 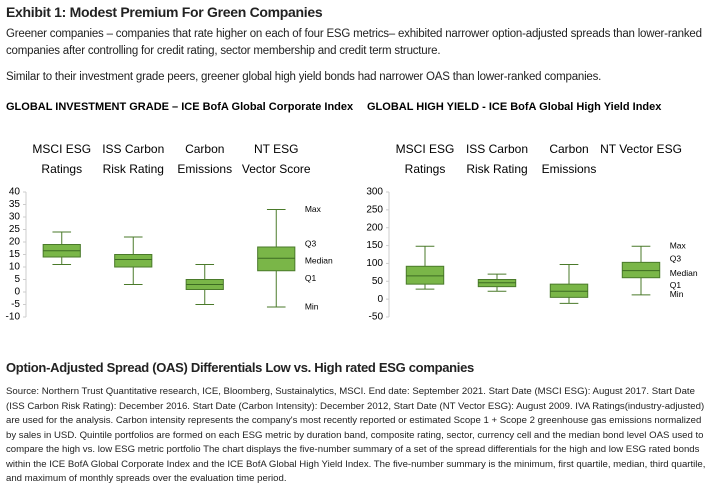 What do you see at coordinates (374, 192) in the screenshot?
I see `y-tick-label: 300` at bounding box center [374, 192].